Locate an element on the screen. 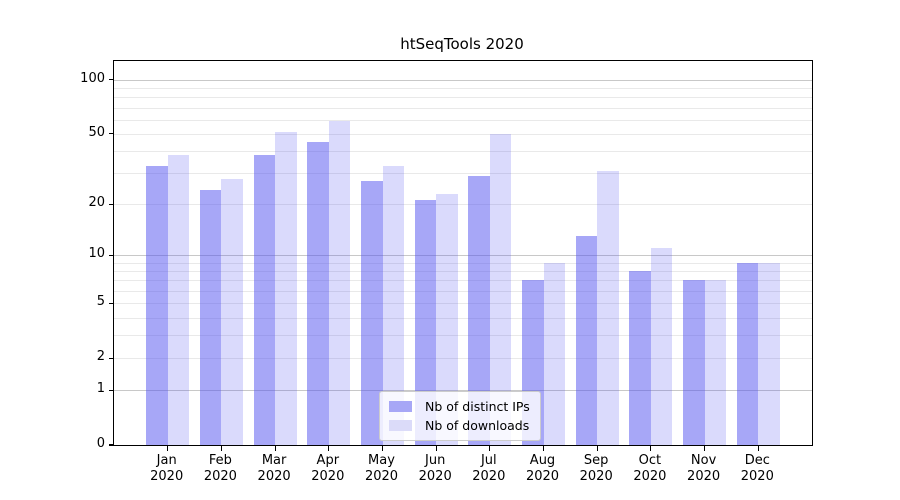 This screenshot has height=500, width=900. x-tick-label-feb: Feb 2020 is located at coordinates (220, 468).